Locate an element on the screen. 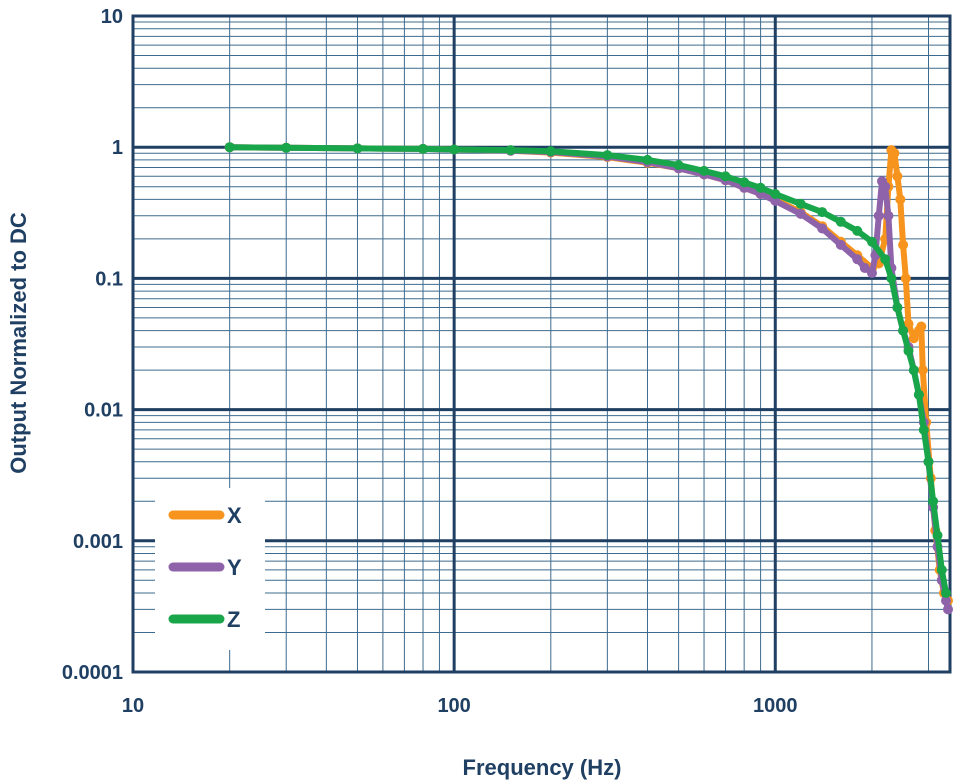 This screenshot has height=784, width=960. legend-label-z: Z is located at coordinates (233, 619).